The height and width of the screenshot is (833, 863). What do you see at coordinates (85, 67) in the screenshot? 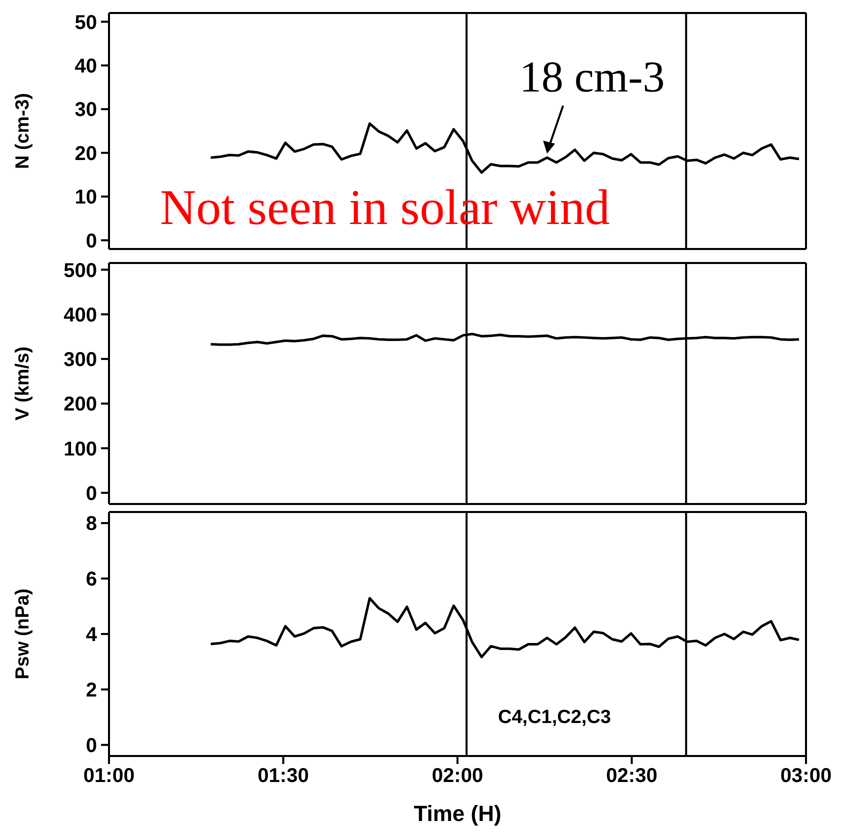
I see `y-tick-label: 40` at bounding box center [85, 67].